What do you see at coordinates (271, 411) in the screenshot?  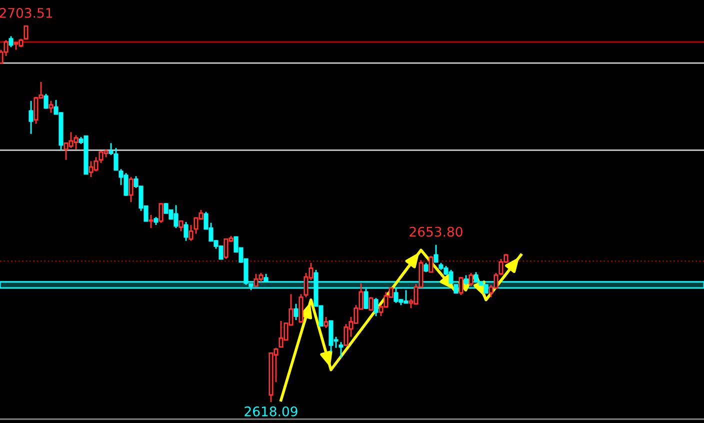 I see `annotation: 2618.09` at bounding box center [271, 411].